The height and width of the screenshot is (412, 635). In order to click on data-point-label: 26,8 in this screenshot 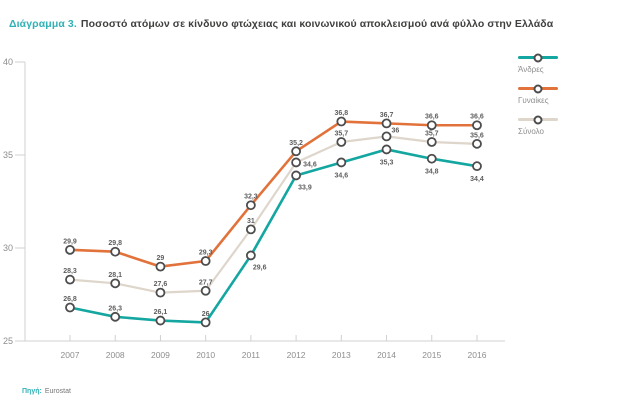, I will do `click(70, 299)`.